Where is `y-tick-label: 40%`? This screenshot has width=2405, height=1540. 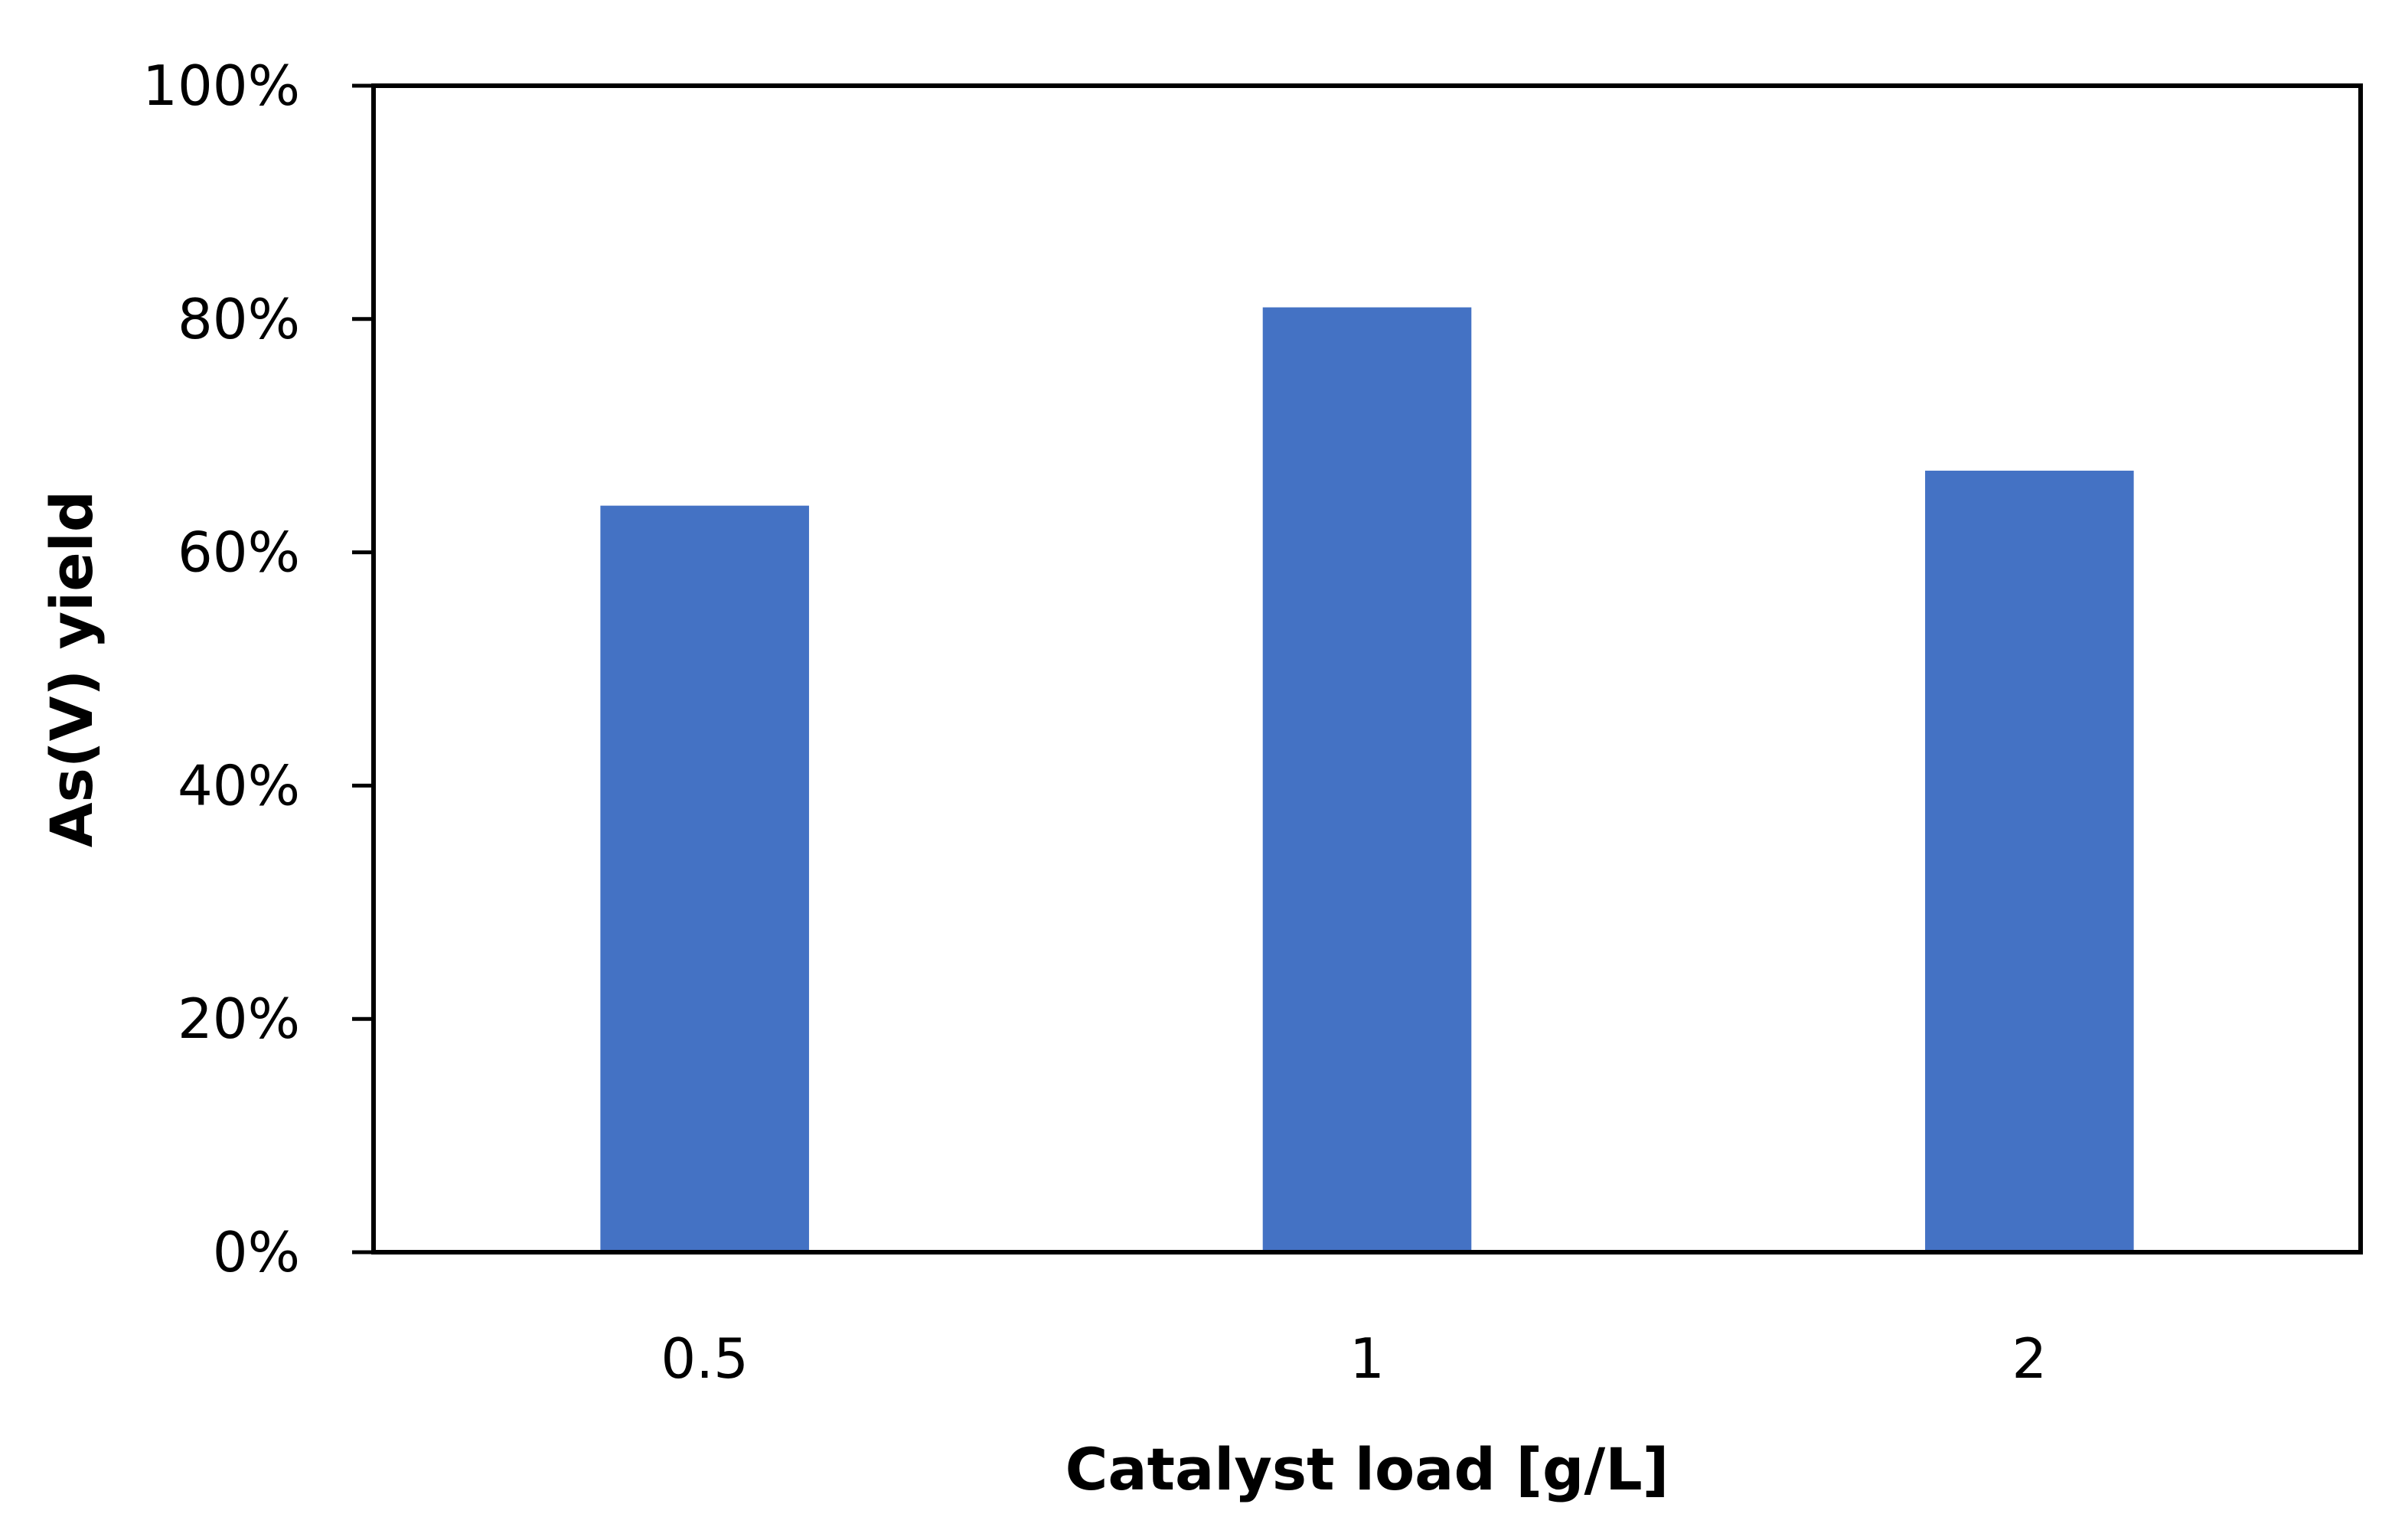 y-tick-label: 40% is located at coordinates (239, 785).